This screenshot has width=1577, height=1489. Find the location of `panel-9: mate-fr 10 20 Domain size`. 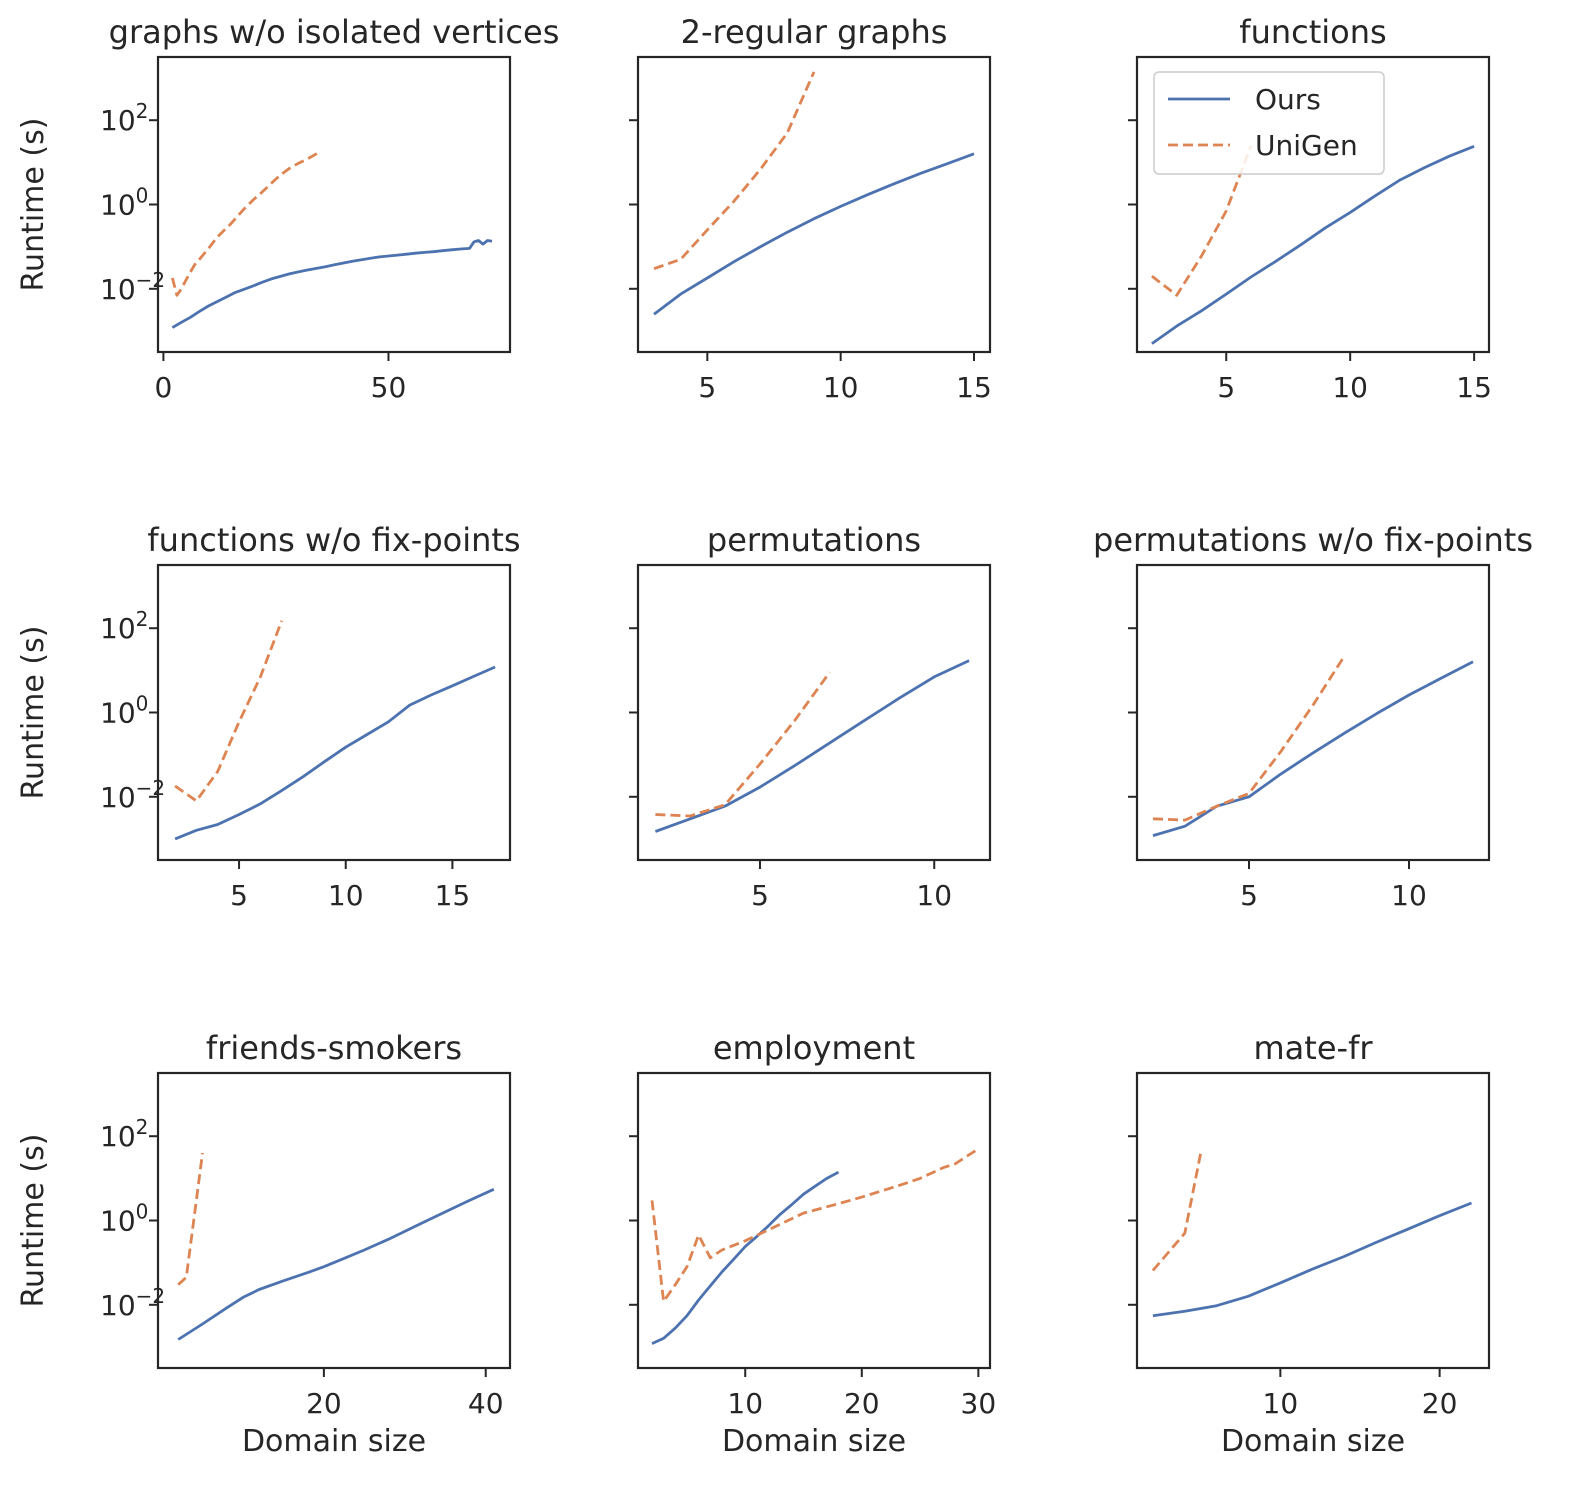

panel-9: mate-fr 10 20 Domain size is located at coordinates (1309, 1244).